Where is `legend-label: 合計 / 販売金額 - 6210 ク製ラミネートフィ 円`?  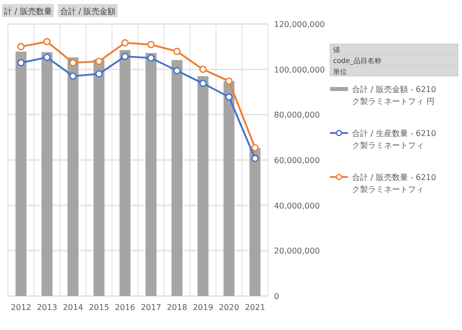 legend-label: 合計 / 販売金額 - 6210 ク製ラミネートフィ 円 is located at coordinates (394, 95).